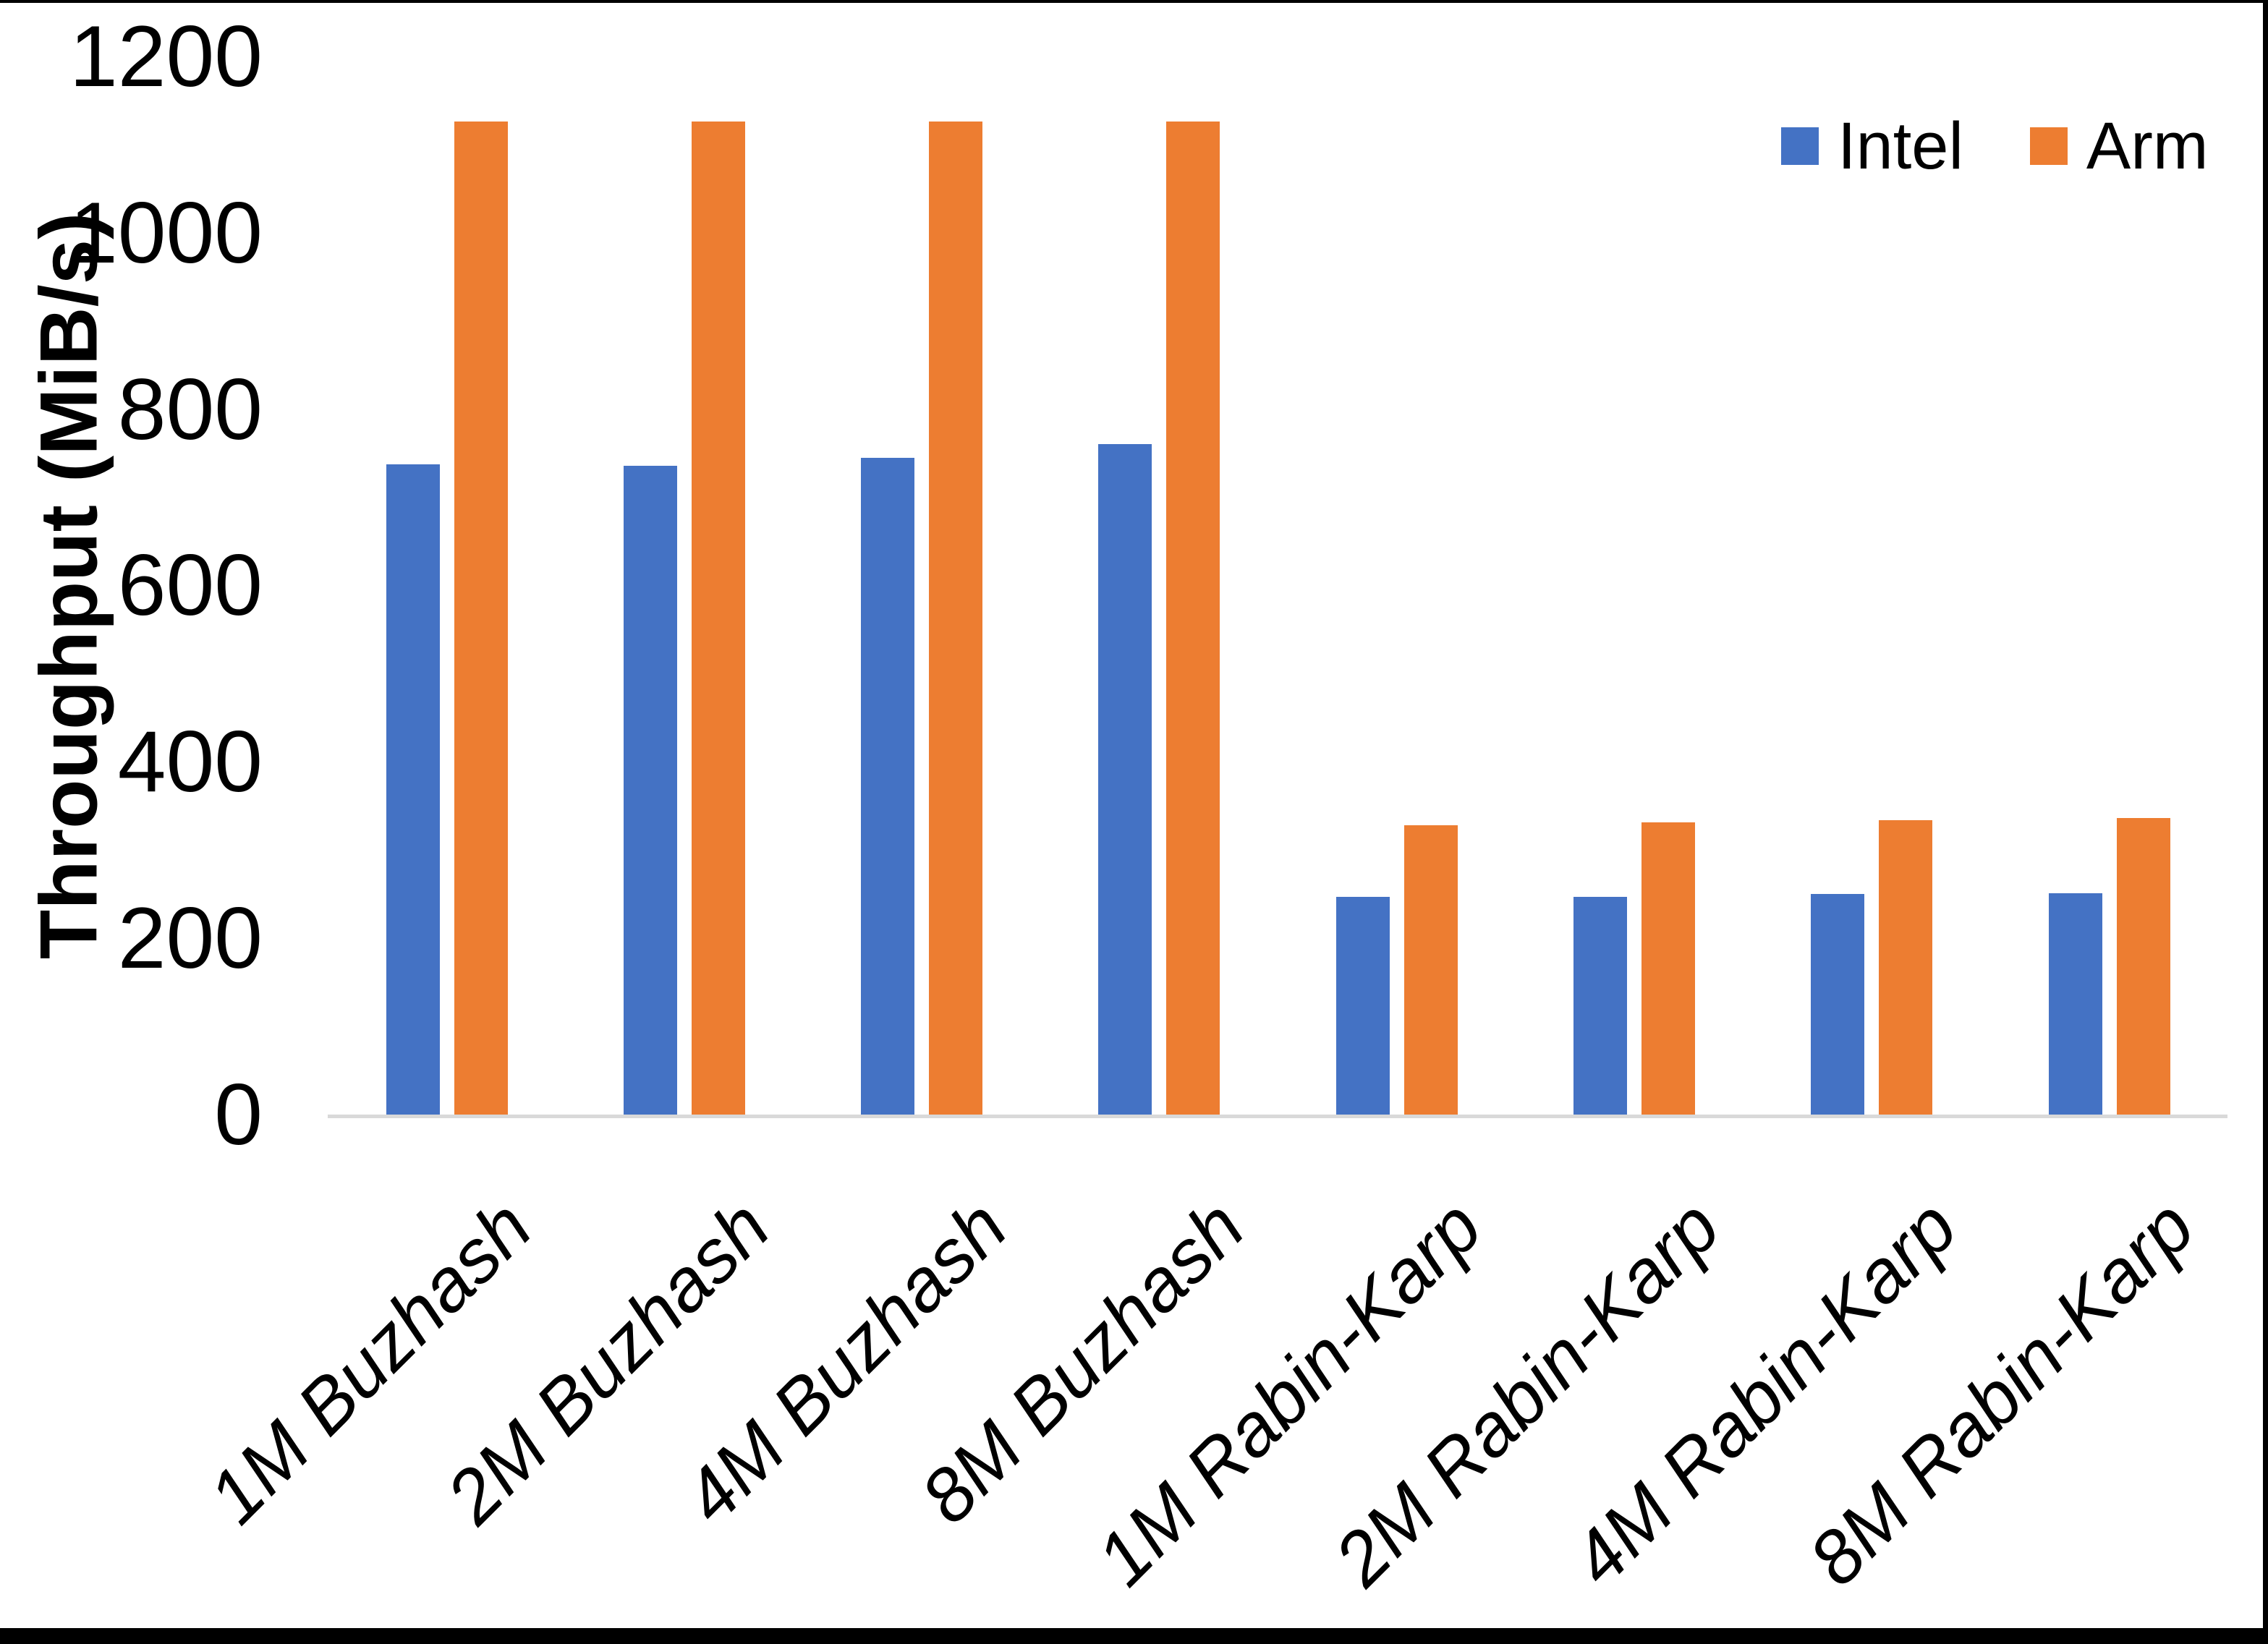 This screenshot has height=1644, width=2268. Describe the element at coordinates (1430, 970) in the screenshot. I see `bar-arm-1m-rabin-karp` at that location.